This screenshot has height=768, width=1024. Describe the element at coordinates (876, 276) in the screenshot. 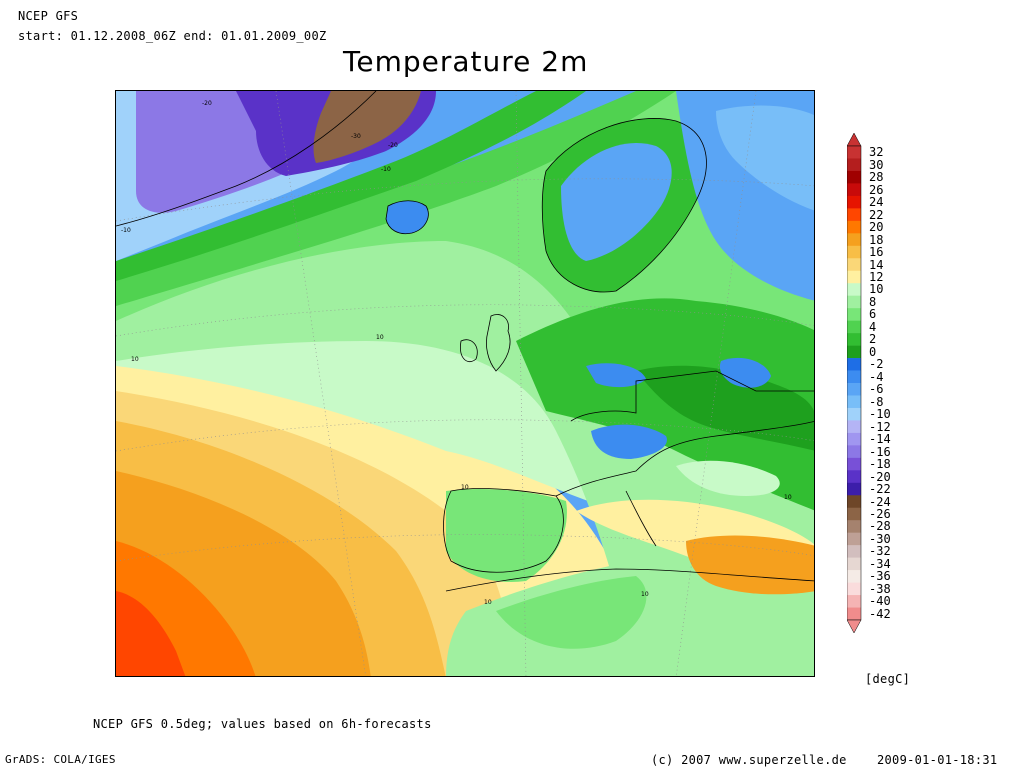

I see `legend-level-label: 12` at that location.